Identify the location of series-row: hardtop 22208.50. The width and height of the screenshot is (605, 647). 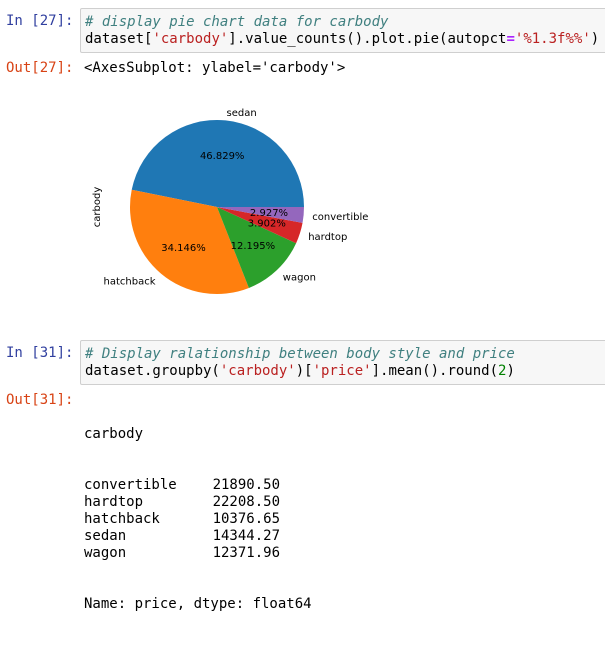
(198, 502).